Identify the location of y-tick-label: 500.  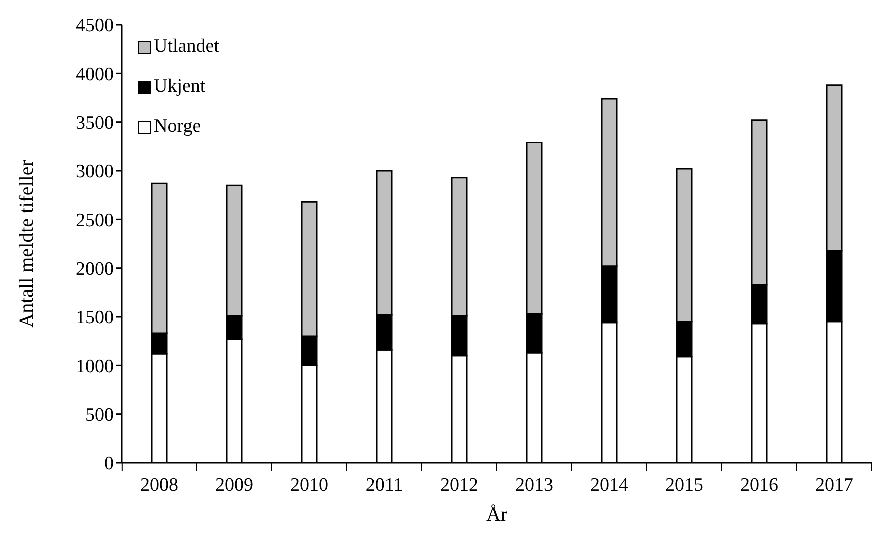
(100, 415).